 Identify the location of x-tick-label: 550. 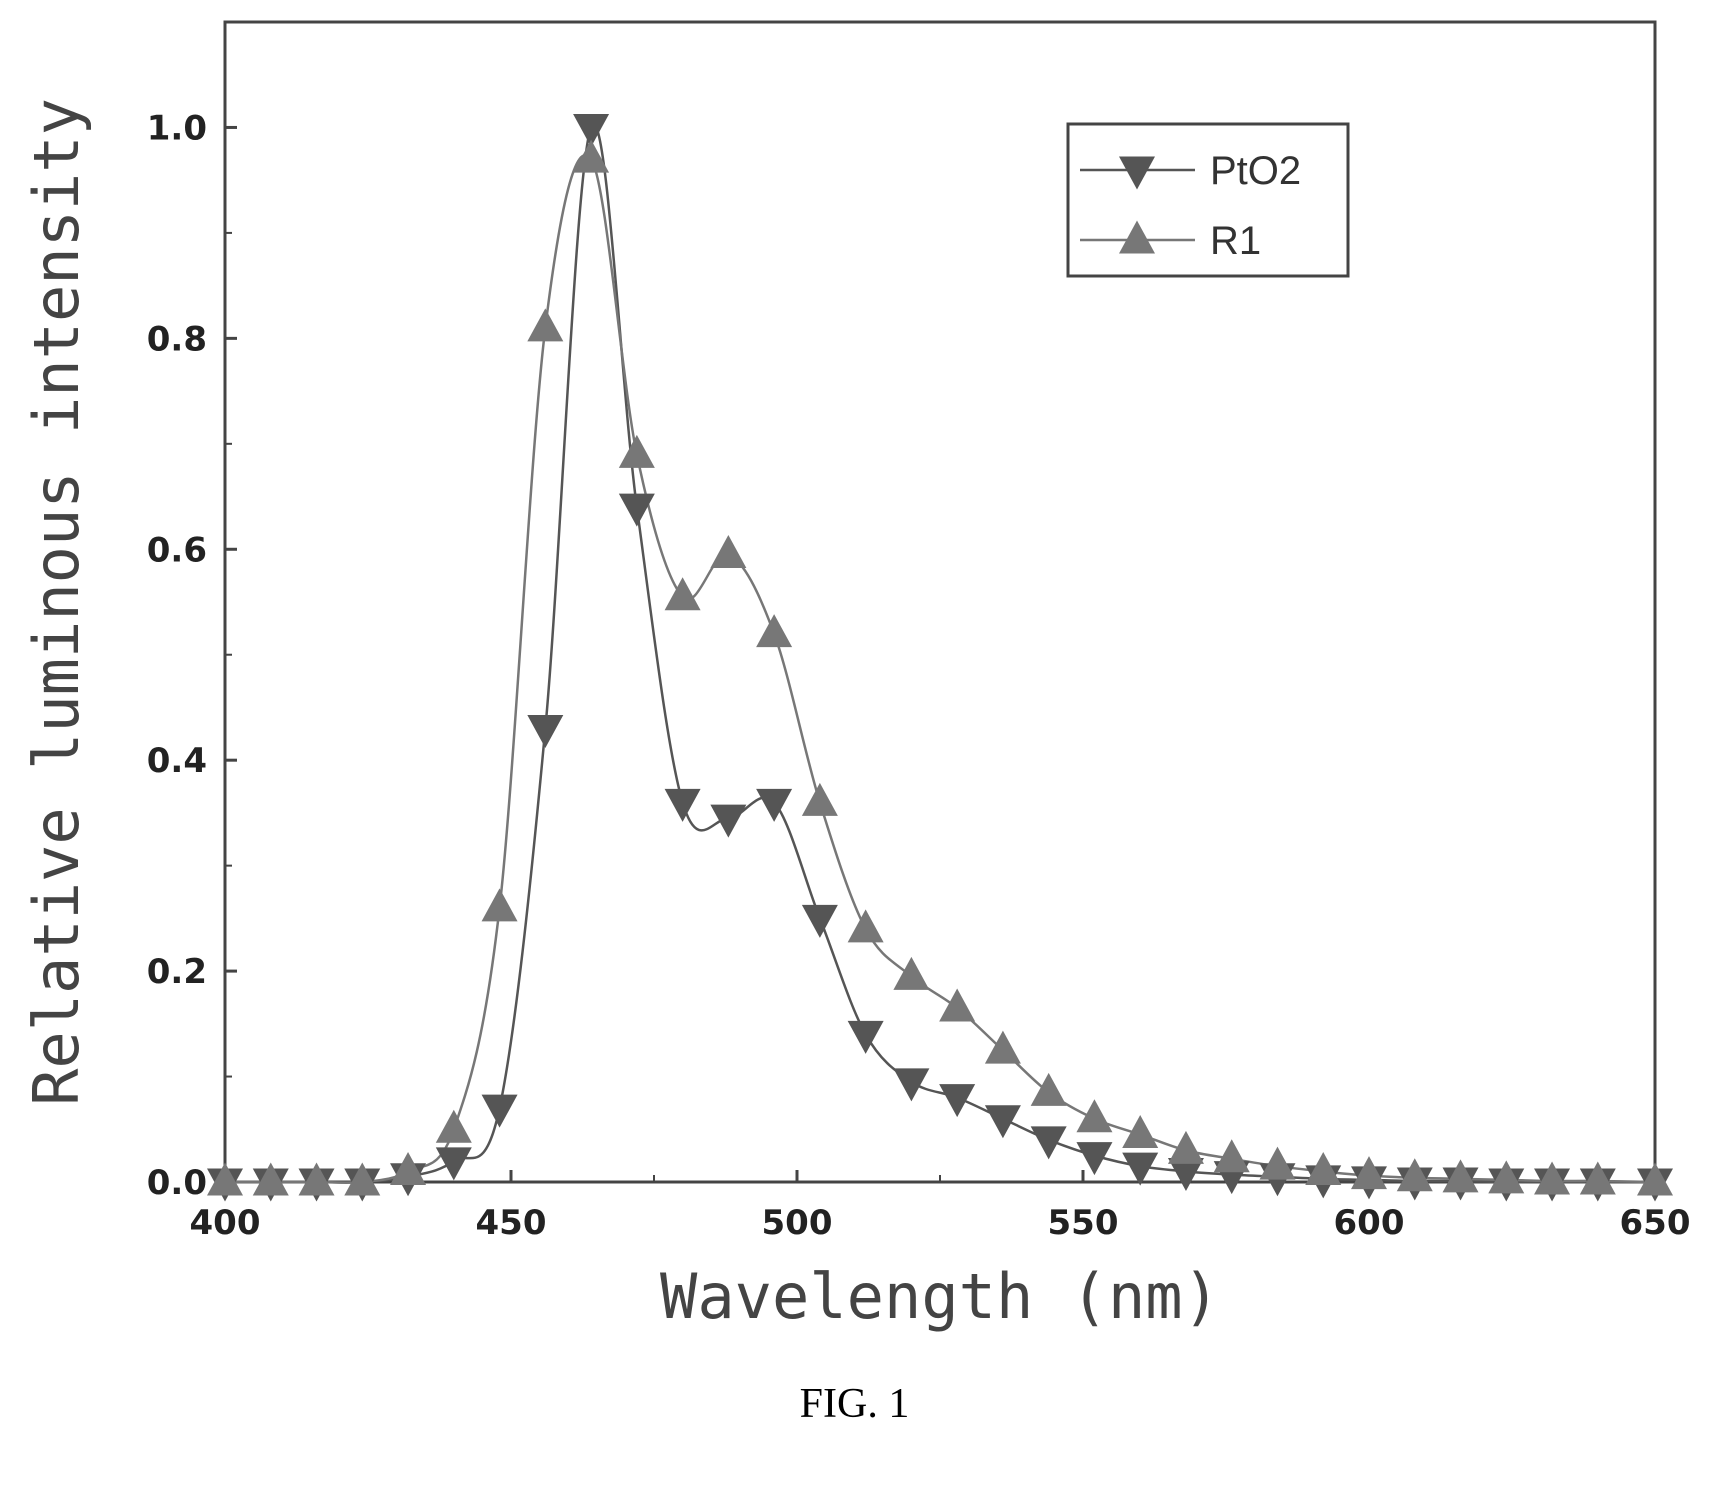
(1083, 1223).